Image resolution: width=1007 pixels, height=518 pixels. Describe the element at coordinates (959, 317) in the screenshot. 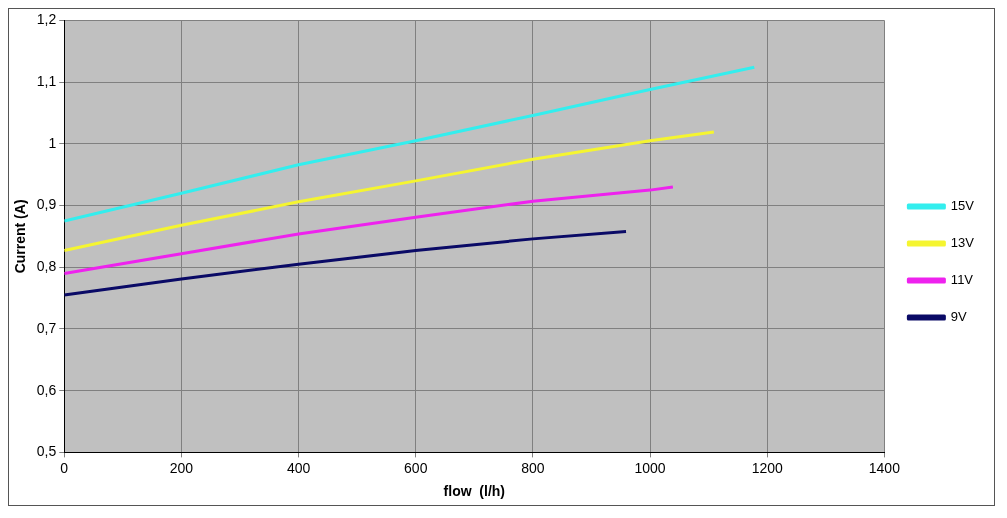

I see `legend-label: 9V` at that location.